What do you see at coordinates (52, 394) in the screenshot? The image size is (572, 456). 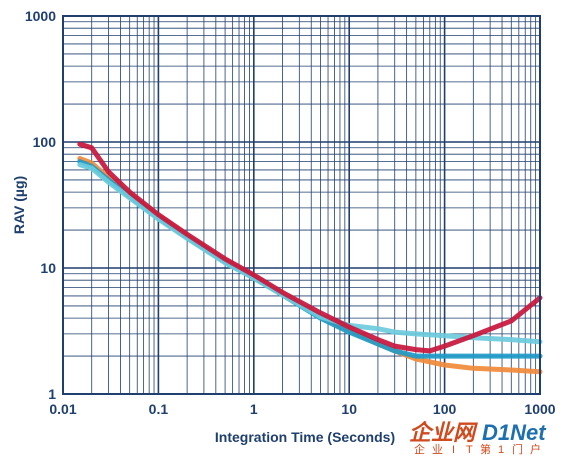 I see `y-tick-label: 1` at bounding box center [52, 394].